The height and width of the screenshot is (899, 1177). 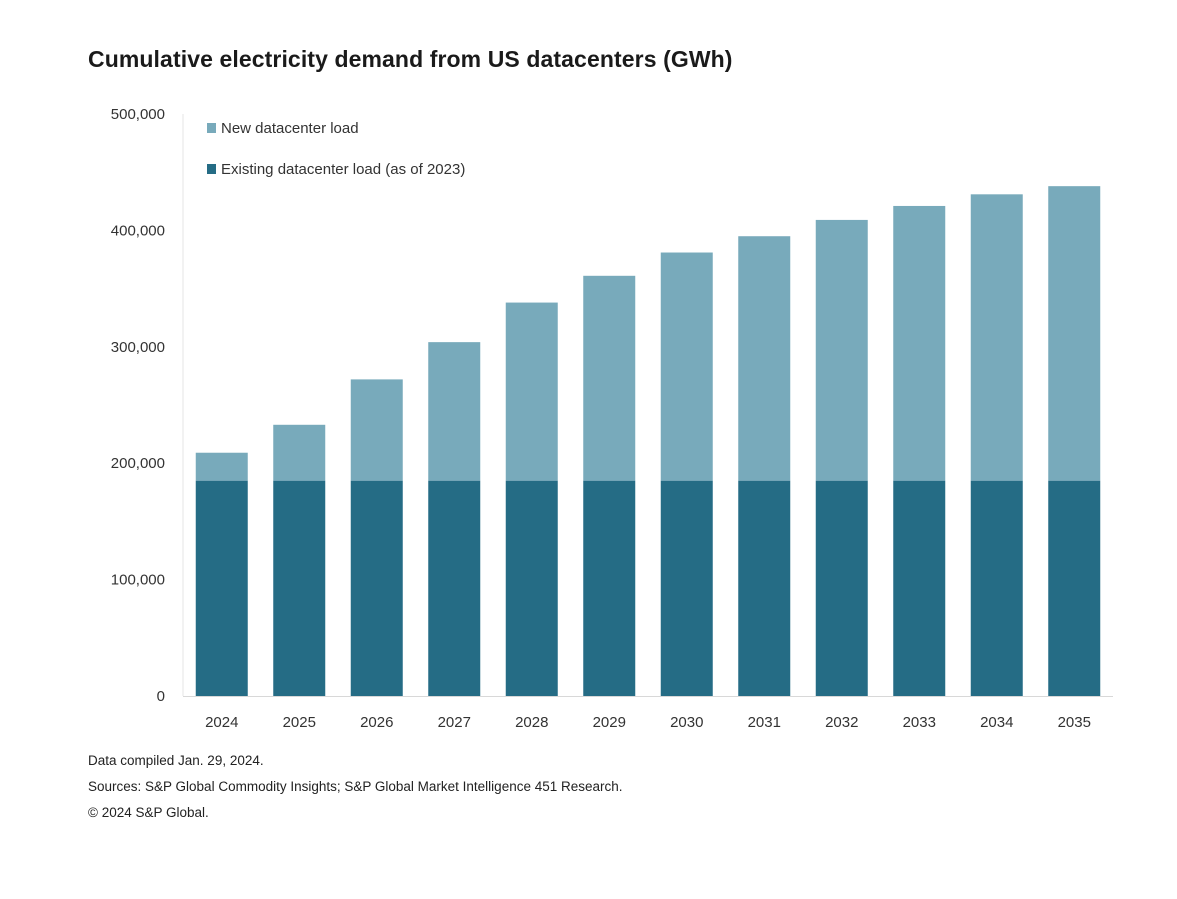 I want to click on x-tick-label: 2025, so click(x=299, y=722).